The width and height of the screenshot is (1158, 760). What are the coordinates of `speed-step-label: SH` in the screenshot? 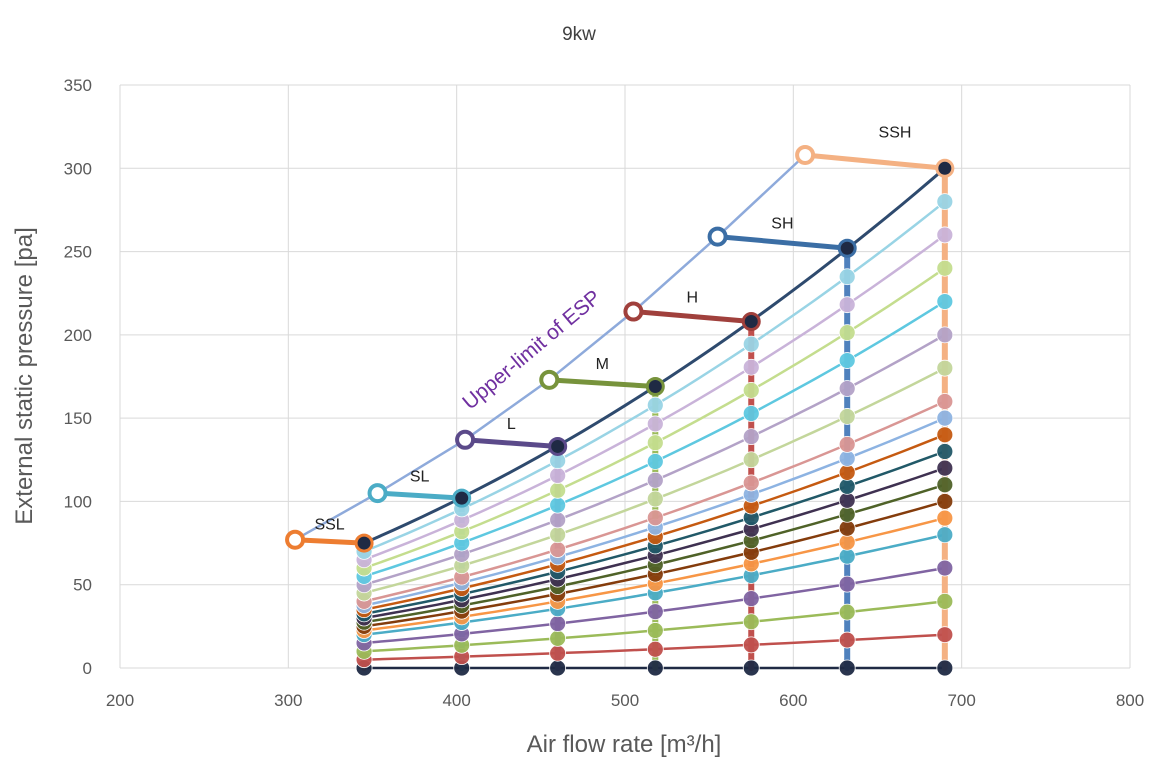 It's located at (782, 223).